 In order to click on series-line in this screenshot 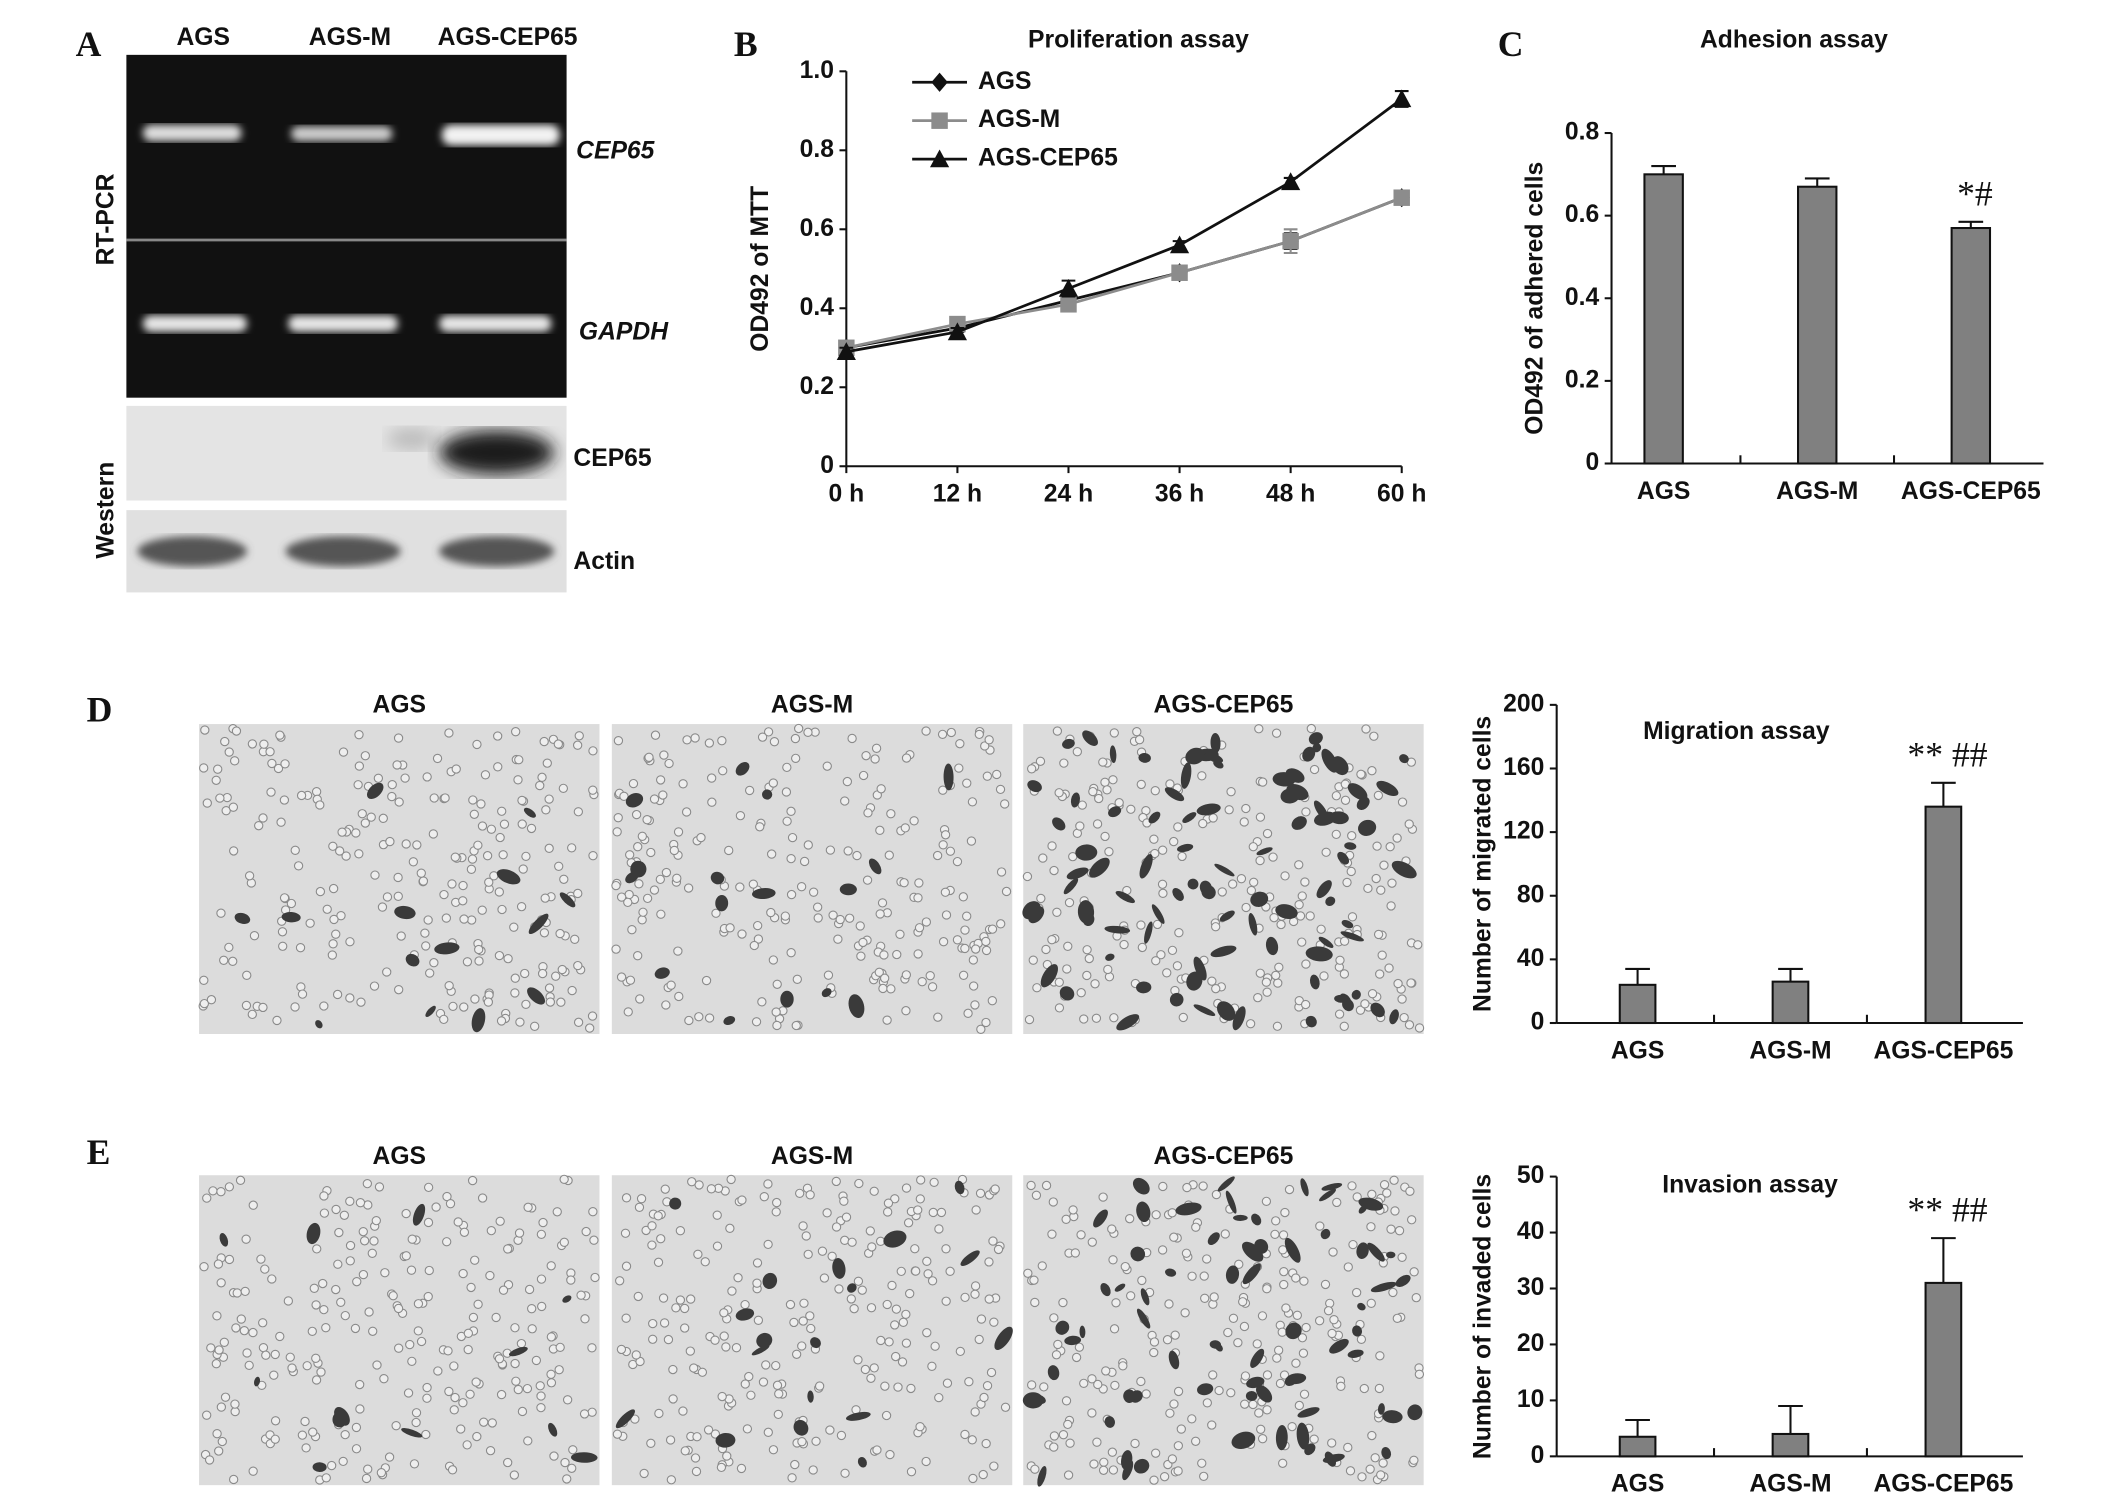, I will do `click(1124, 273)`.